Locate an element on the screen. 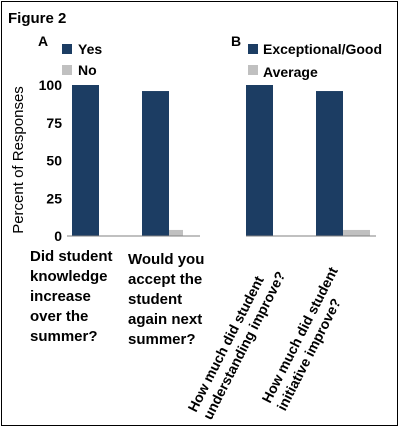 The height and width of the screenshot is (429, 401). legend-swatch-yes is located at coordinates (67, 49).